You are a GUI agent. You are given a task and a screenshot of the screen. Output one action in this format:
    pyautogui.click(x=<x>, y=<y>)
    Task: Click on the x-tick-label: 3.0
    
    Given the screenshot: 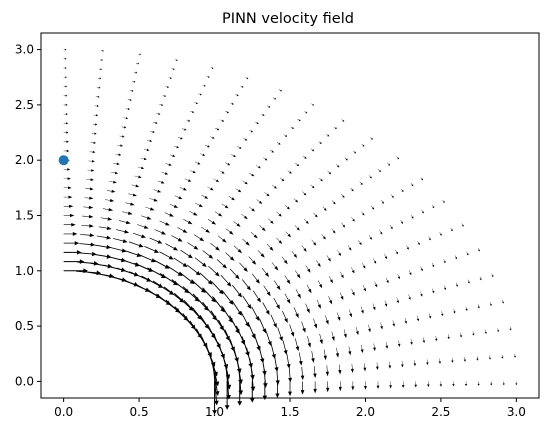 What is the action you would take?
    pyautogui.click(x=516, y=412)
    